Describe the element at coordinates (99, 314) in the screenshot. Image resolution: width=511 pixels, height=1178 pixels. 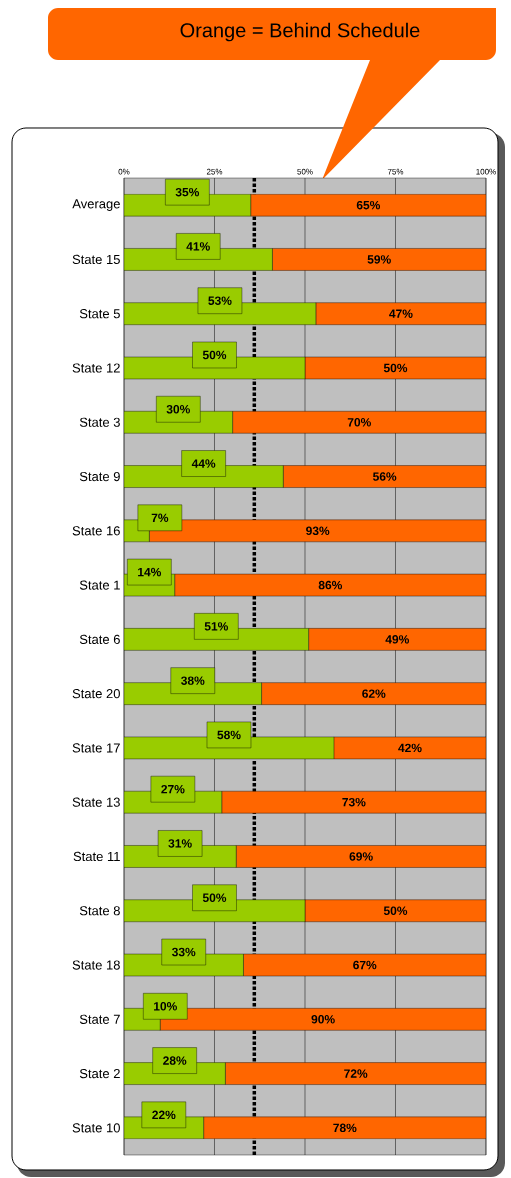
I see `y-tick-label: State 5` at that location.